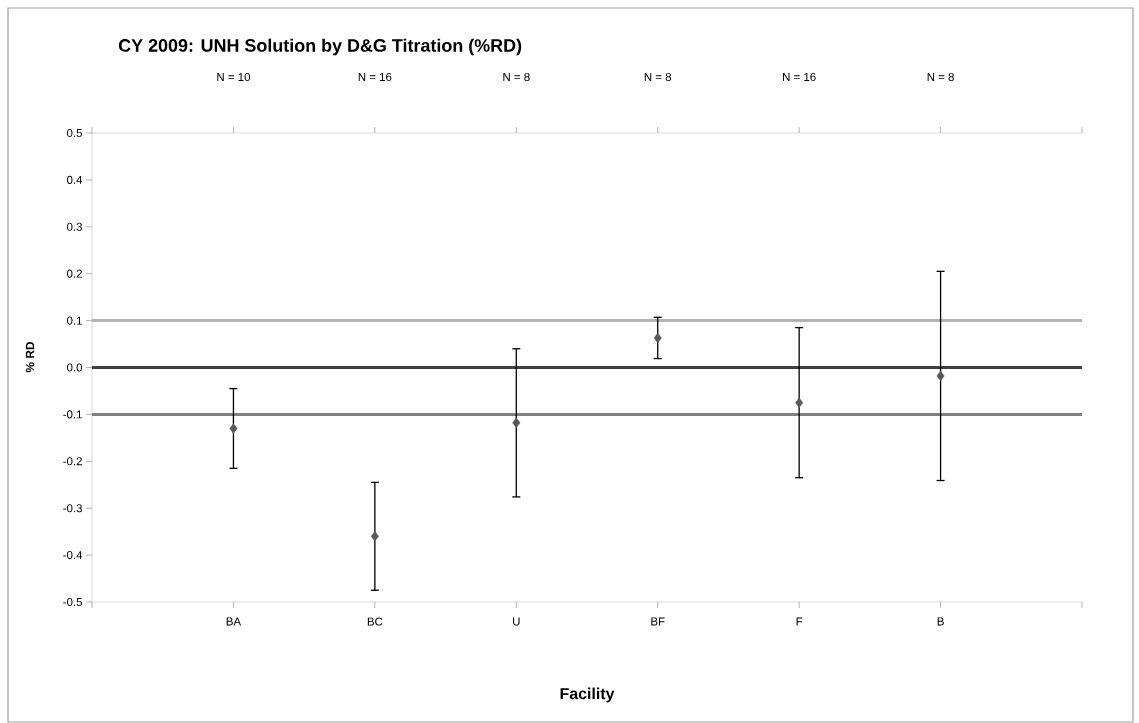  What do you see at coordinates (940, 621) in the screenshot?
I see `x-tick-label: B` at bounding box center [940, 621].